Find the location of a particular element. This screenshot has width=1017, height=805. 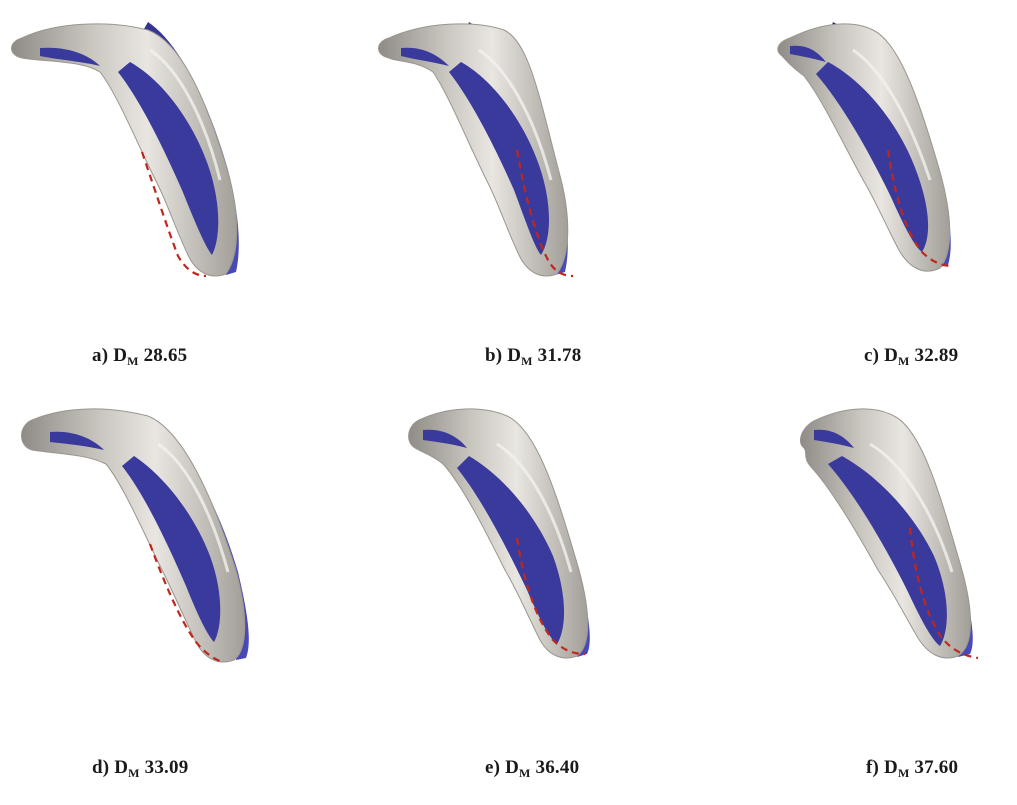

caption-a: a) DM 28.65 is located at coordinates (139, 357).